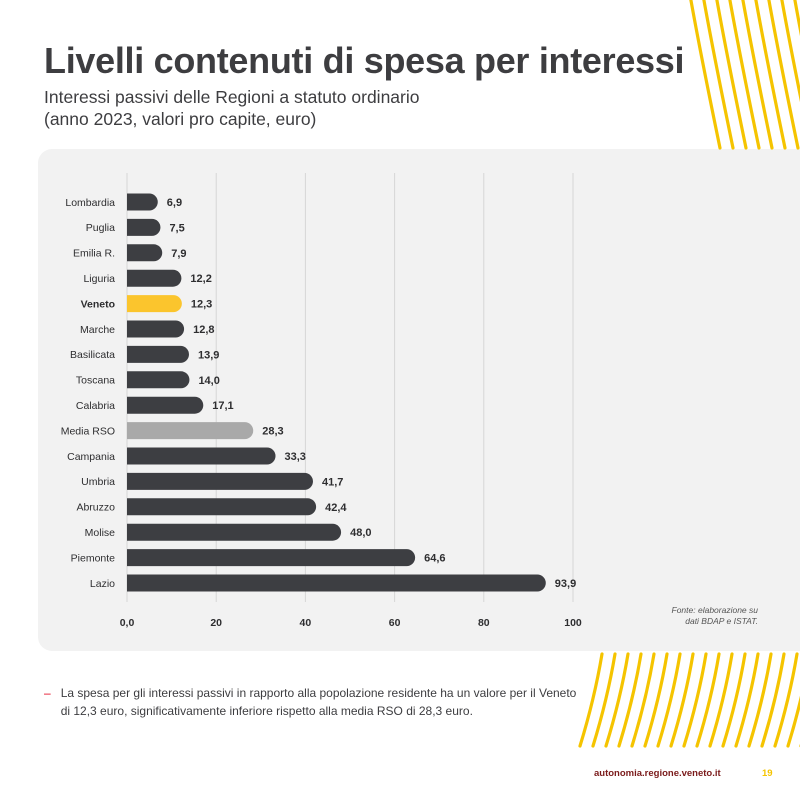  Describe the element at coordinates (98, 482) in the screenshot. I see `category-label: Umbria` at that location.